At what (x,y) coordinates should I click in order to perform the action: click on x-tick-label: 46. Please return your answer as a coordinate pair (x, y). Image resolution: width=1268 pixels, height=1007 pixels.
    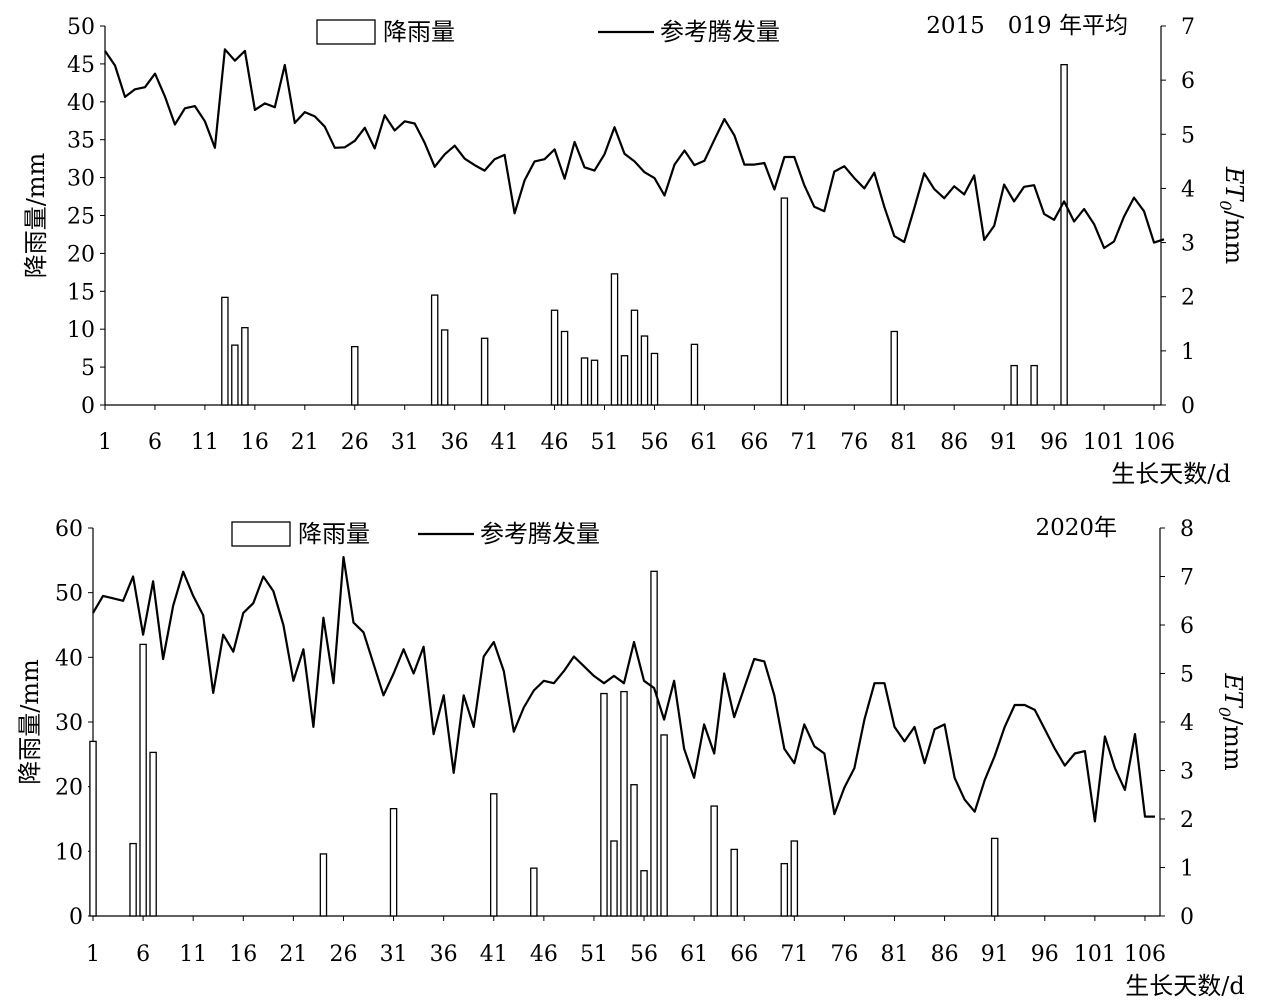
    Looking at the image, I should click on (555, 442).